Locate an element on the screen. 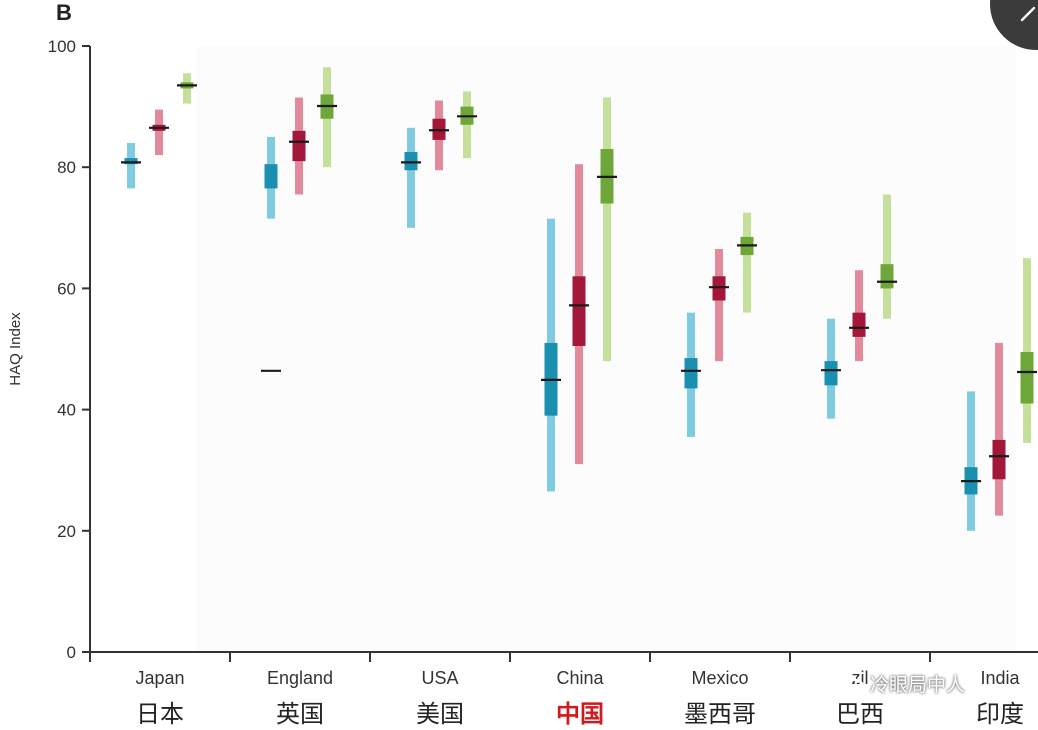  y-axis-label: HAQ Index is located at coordinates (15, 349).